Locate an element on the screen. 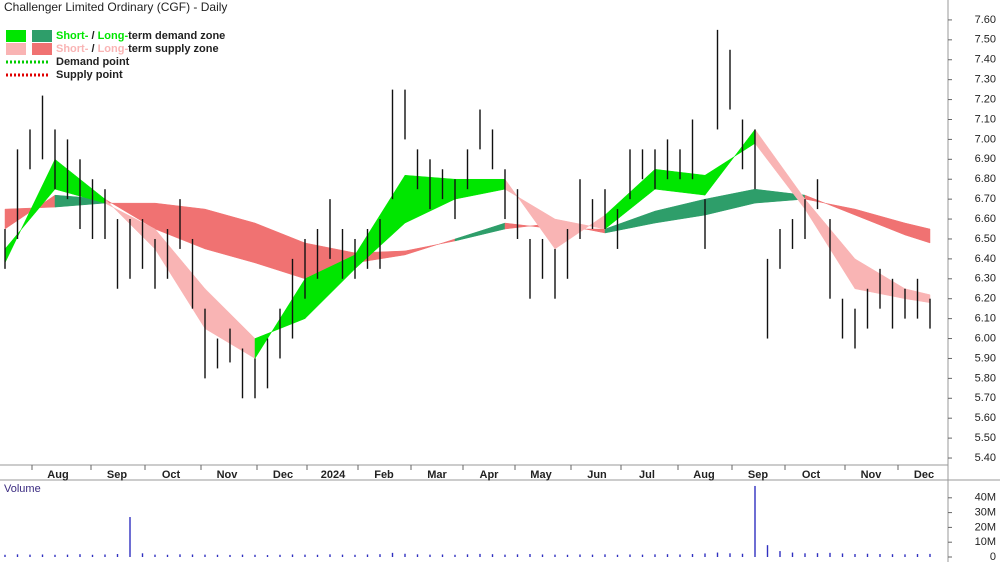 This screenshot has height=562, width=1000. y-tick-label: 6.80 is located at coordinates (985, 179).